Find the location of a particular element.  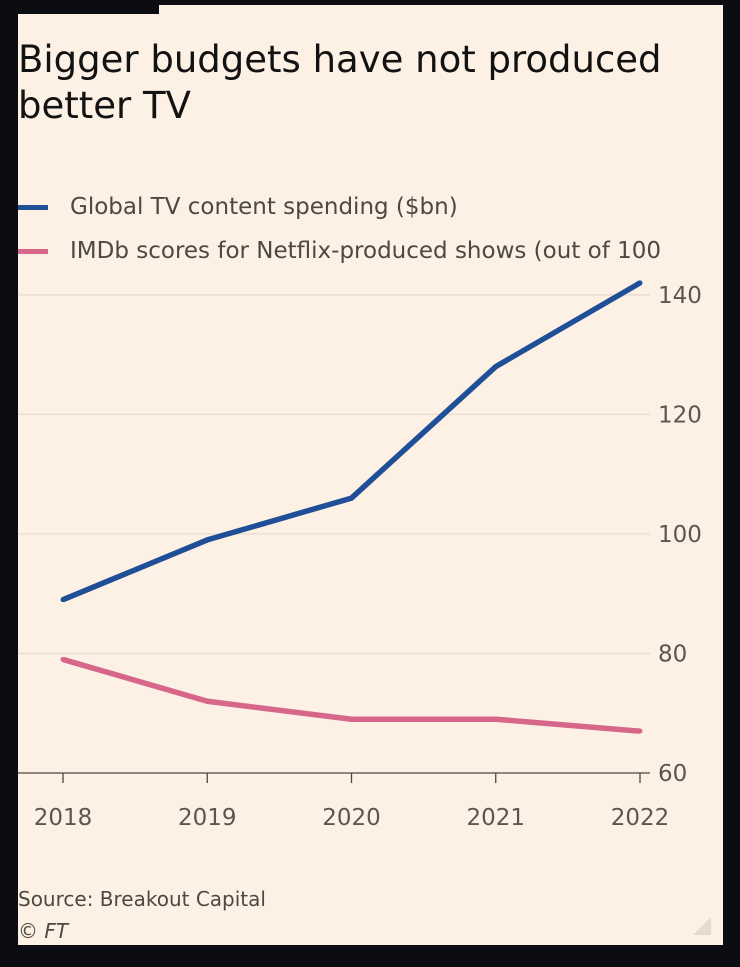

legend-swatch-spending is located at coordinates (33, 207).